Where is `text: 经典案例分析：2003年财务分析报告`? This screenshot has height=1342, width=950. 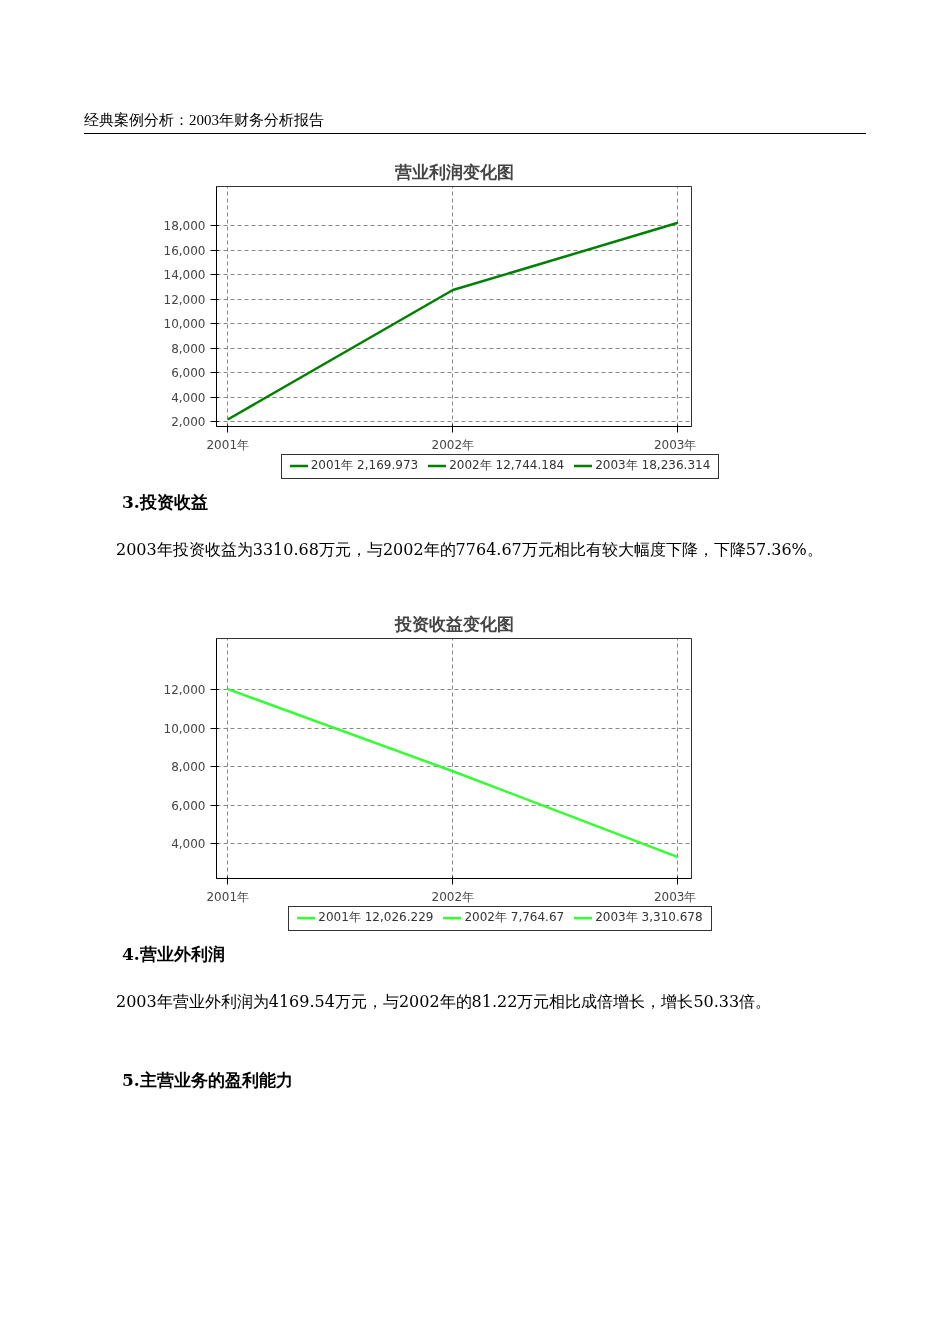
text: 经典案例分析：2003年财务分析报告 is located at coordinates (475, 122).